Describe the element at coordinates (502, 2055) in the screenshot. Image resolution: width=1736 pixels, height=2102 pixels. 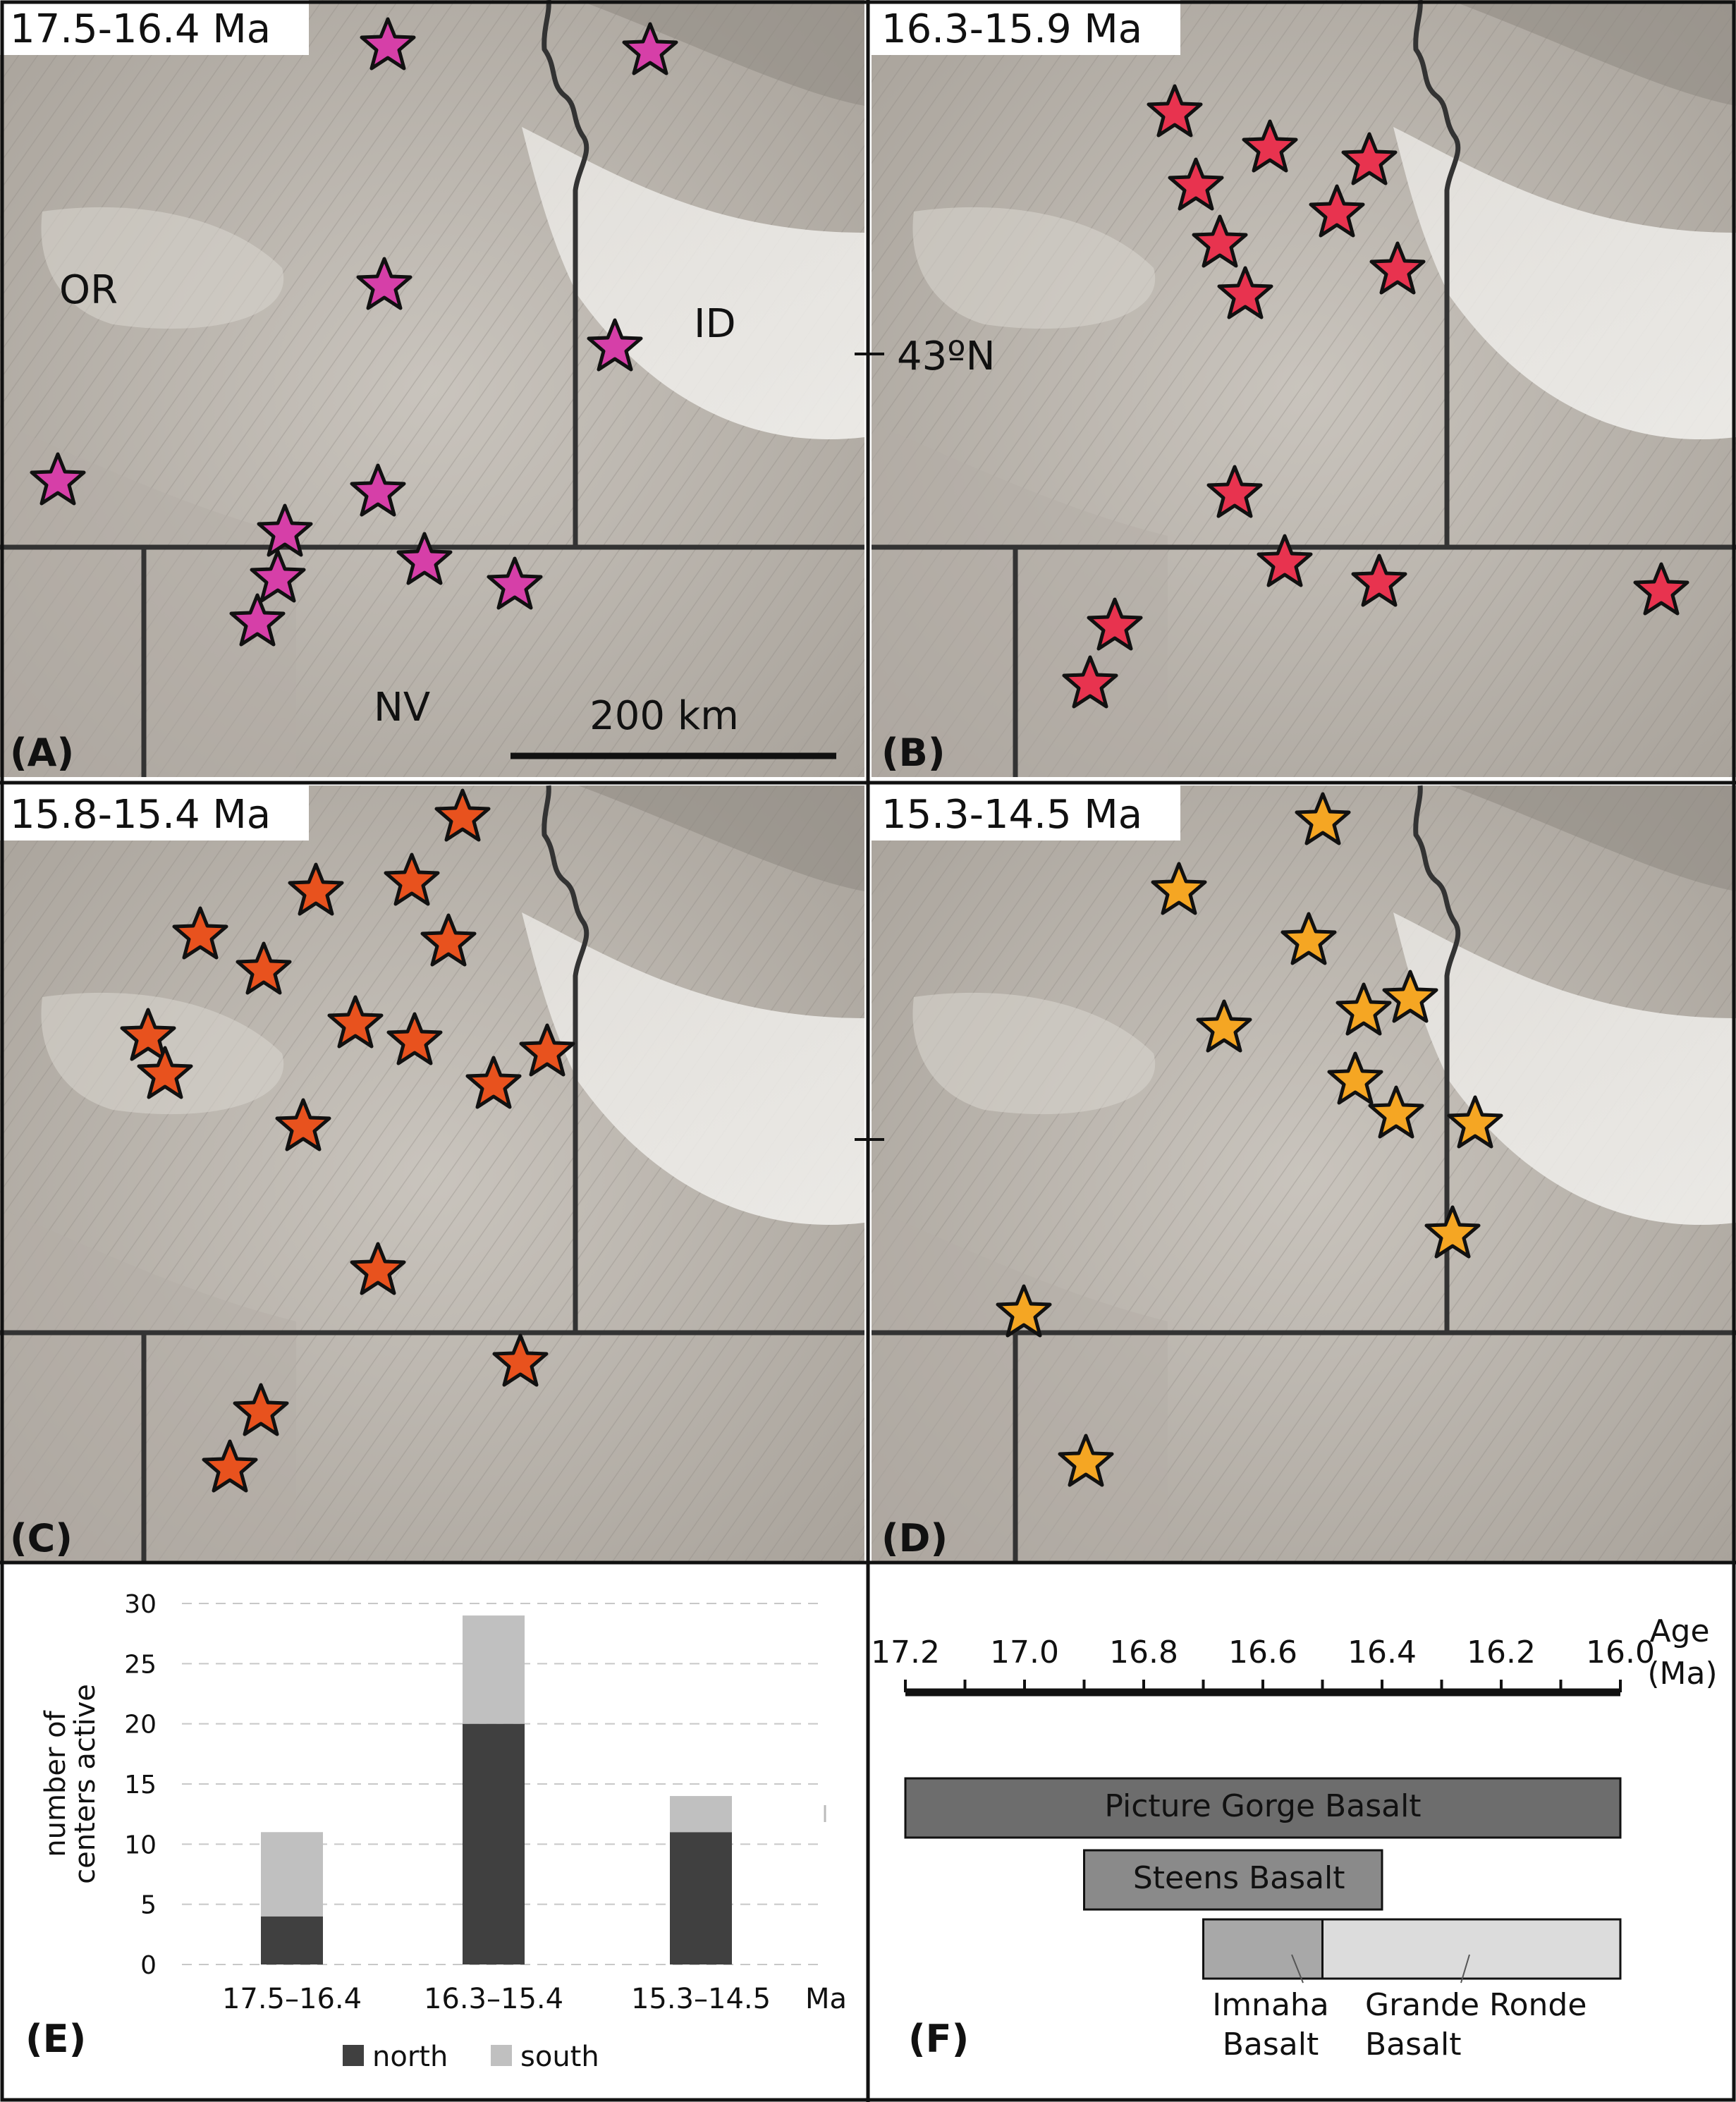
I see `legend-swatch-south` at that location.